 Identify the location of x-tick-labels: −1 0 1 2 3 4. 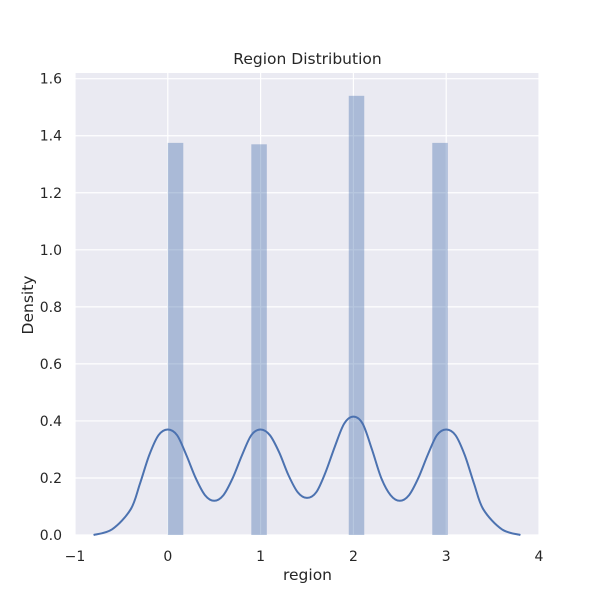
(304, 557).